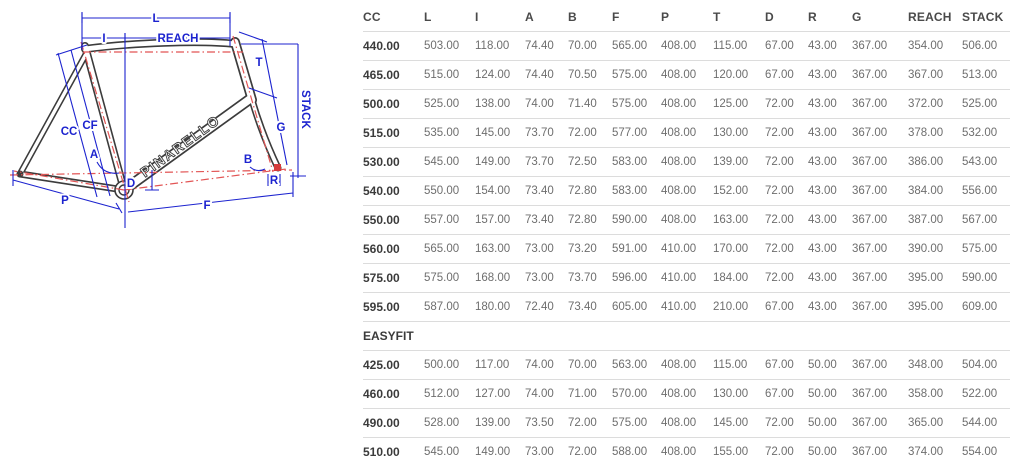  Describe the element at coordinates (986, 133) in the screenshot. I see `table-cell: 532.00` at that location.